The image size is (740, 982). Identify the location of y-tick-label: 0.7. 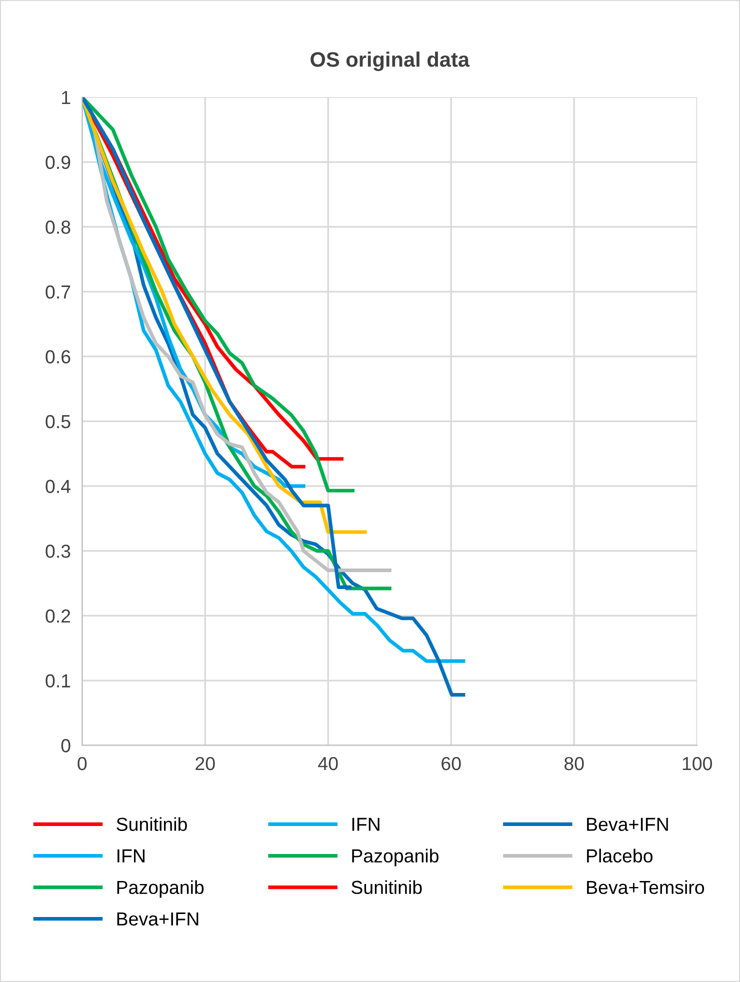
(58, 292).